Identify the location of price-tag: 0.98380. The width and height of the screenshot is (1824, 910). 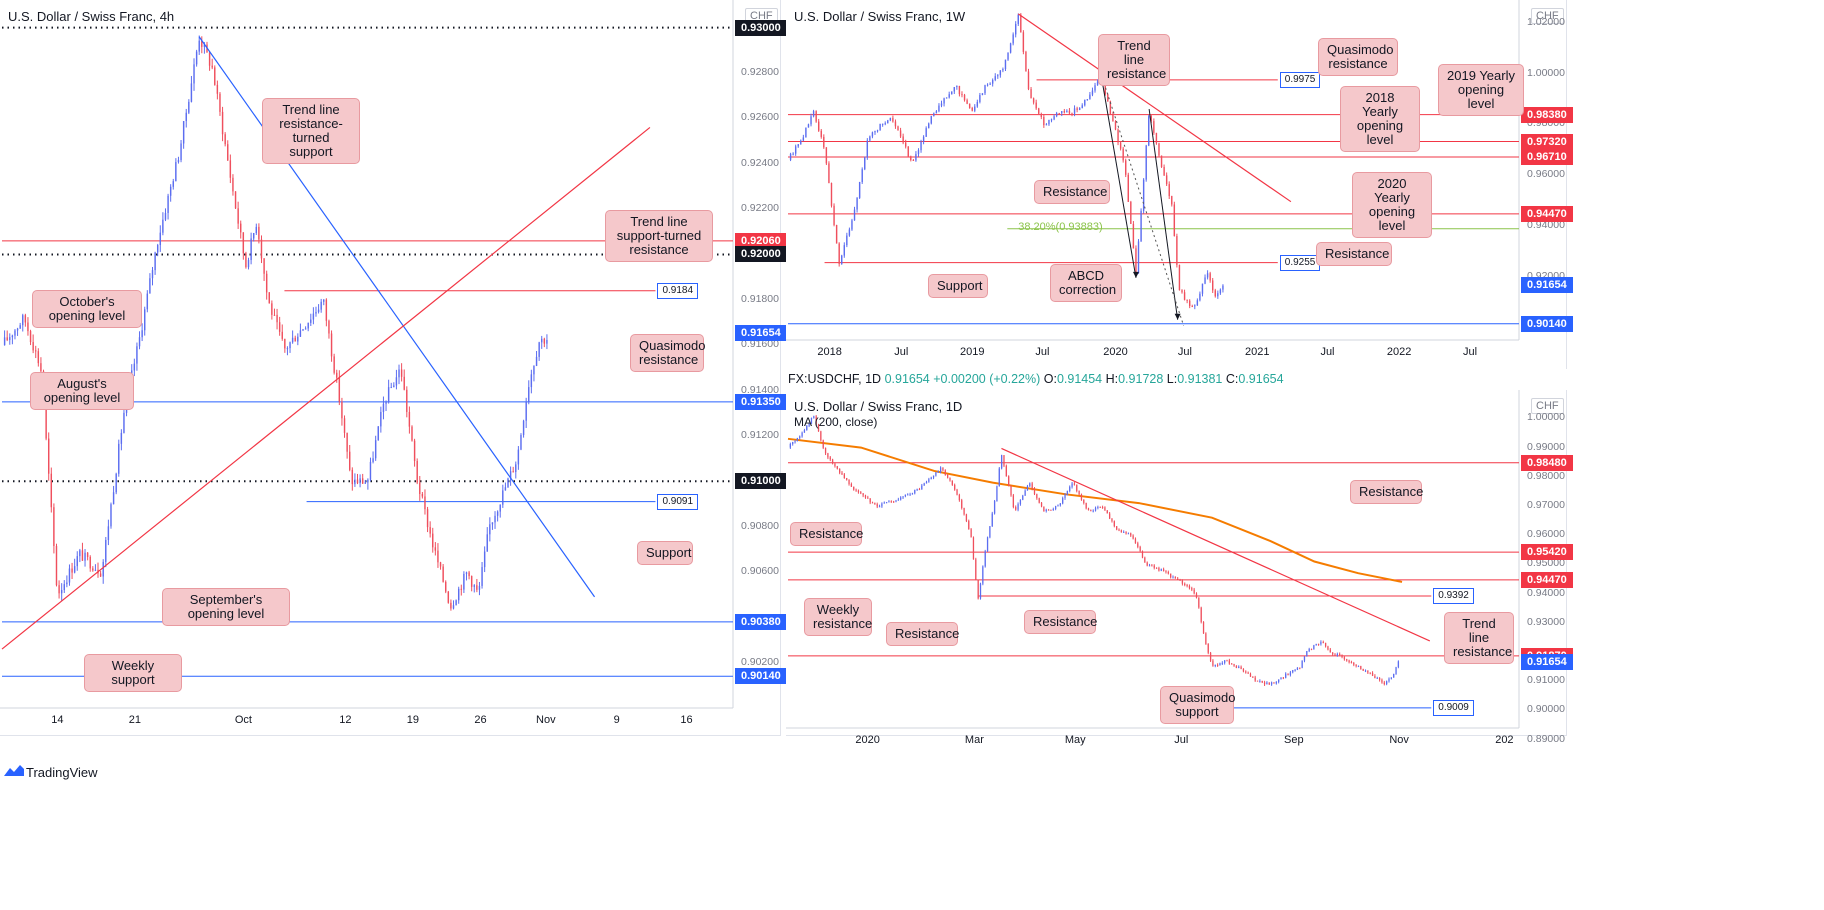
(1547, 114).